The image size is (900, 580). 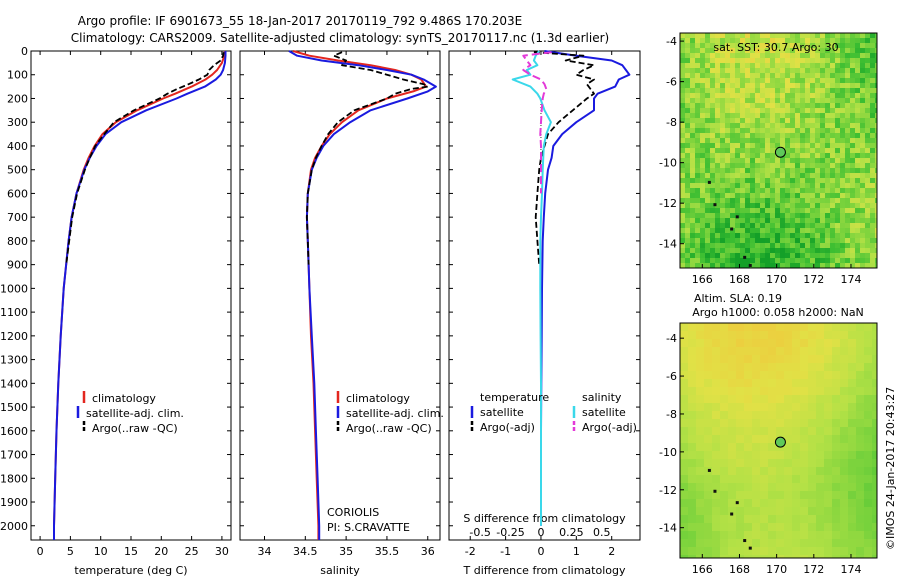 I want to click on x-top-tick-label: -0.25, so click(x=510, y=532).